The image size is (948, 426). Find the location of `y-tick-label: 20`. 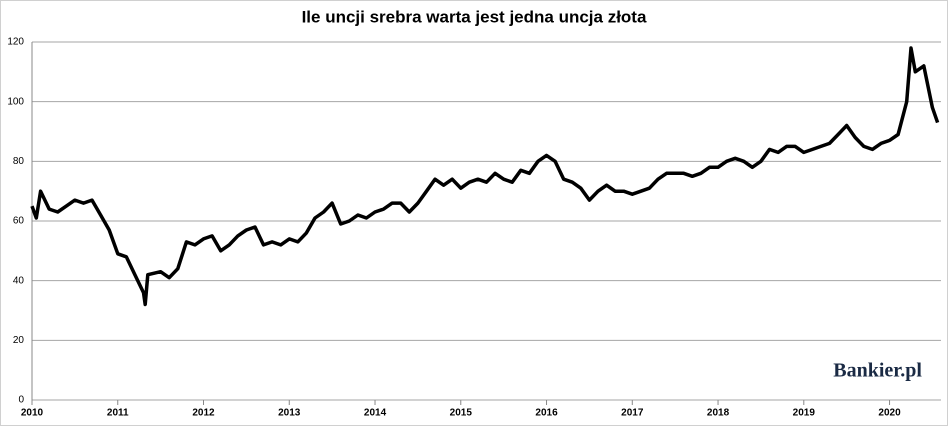

y-tick-label: 20 is located at coordinates (19, 340).